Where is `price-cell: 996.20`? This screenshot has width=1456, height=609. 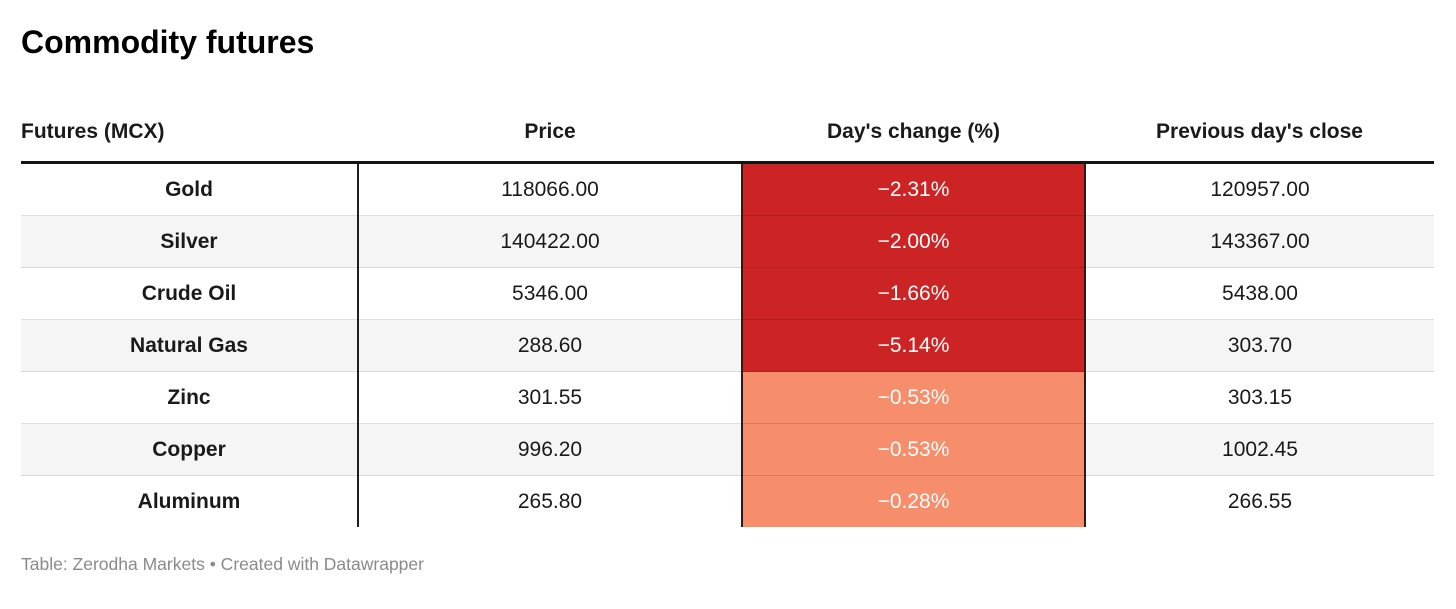 price-cell: 996.20 is located at coordinates (550, 449).